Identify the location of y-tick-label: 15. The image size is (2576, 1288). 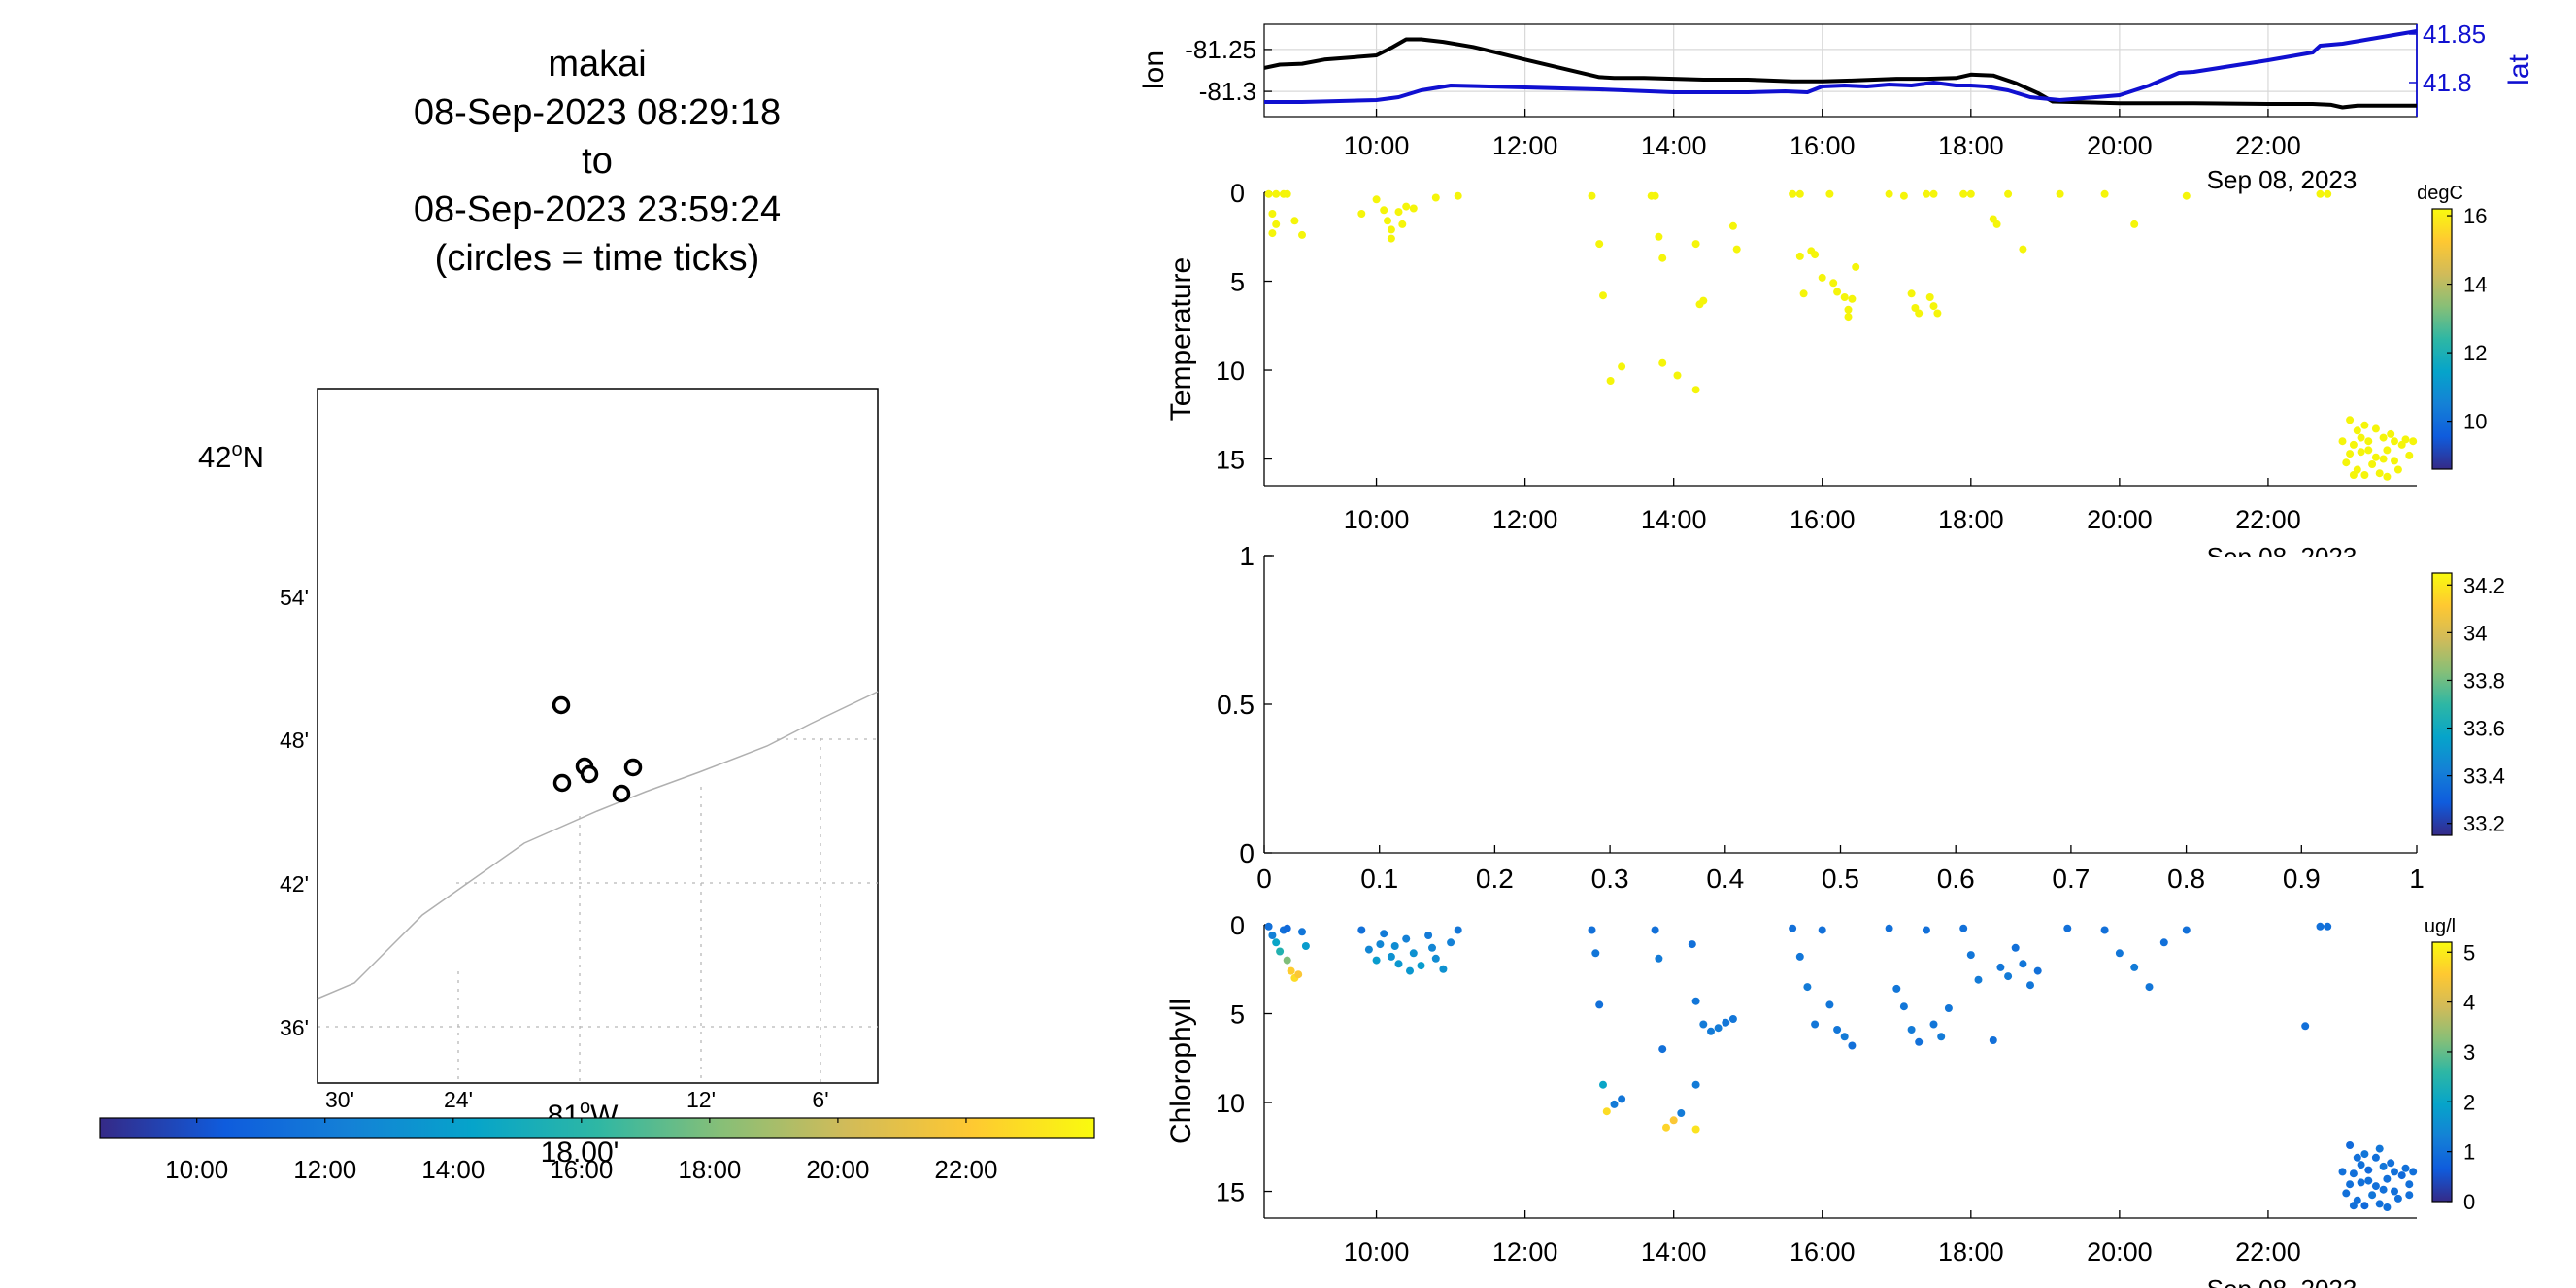
(1230, 1192).